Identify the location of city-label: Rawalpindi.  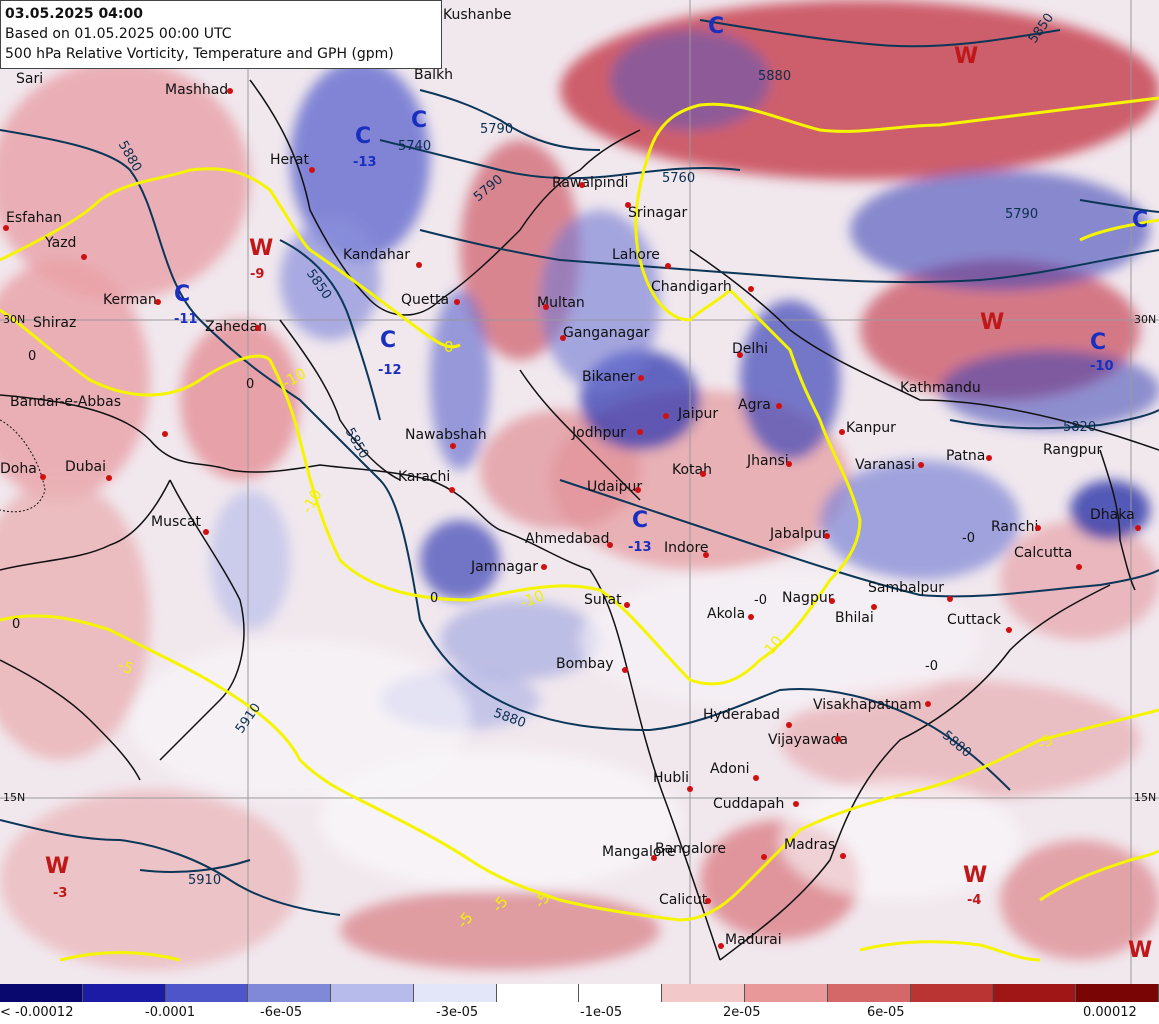
(590, 183).